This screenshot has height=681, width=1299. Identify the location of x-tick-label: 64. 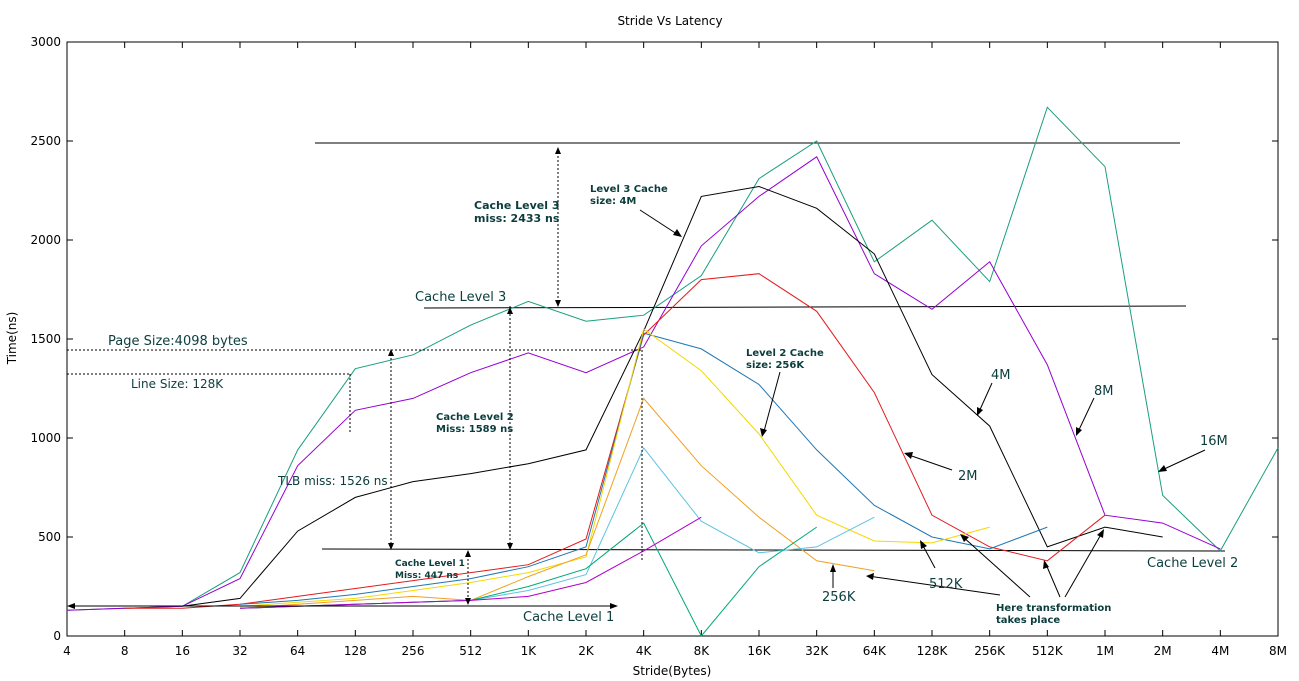
(297, 651).